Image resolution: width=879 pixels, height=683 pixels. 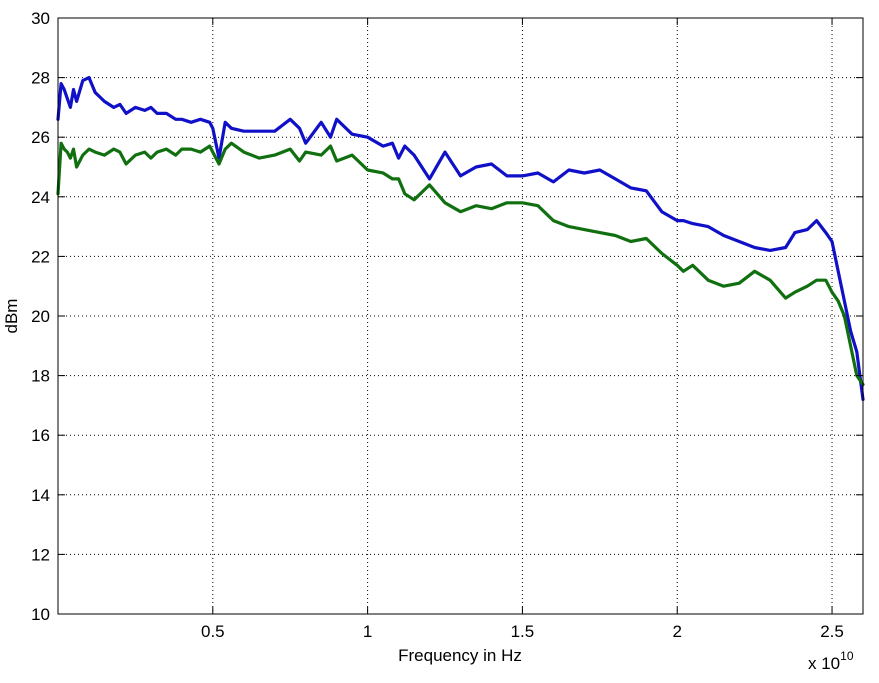 I want to click on y-tick-label: 28, so click(x=40, y=78).